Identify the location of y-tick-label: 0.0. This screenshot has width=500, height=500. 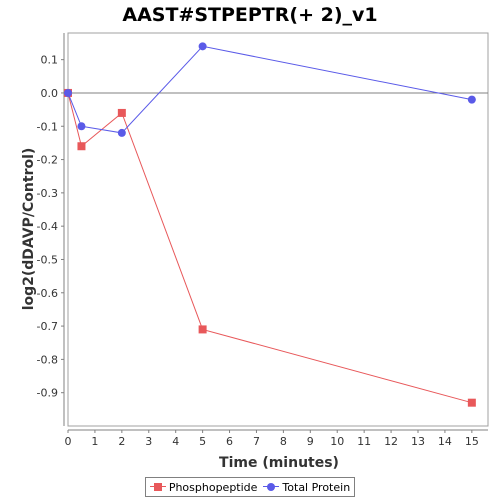
(50, 93).